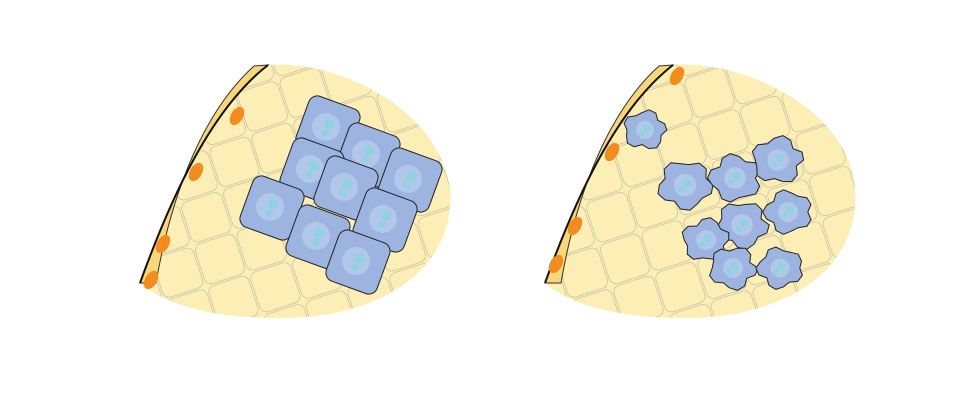 The width and height of the screenshot is (960, 400). Describe the element at coordinates (204, 174) in the screenshot. I see `vessel-edge-left` at that location.